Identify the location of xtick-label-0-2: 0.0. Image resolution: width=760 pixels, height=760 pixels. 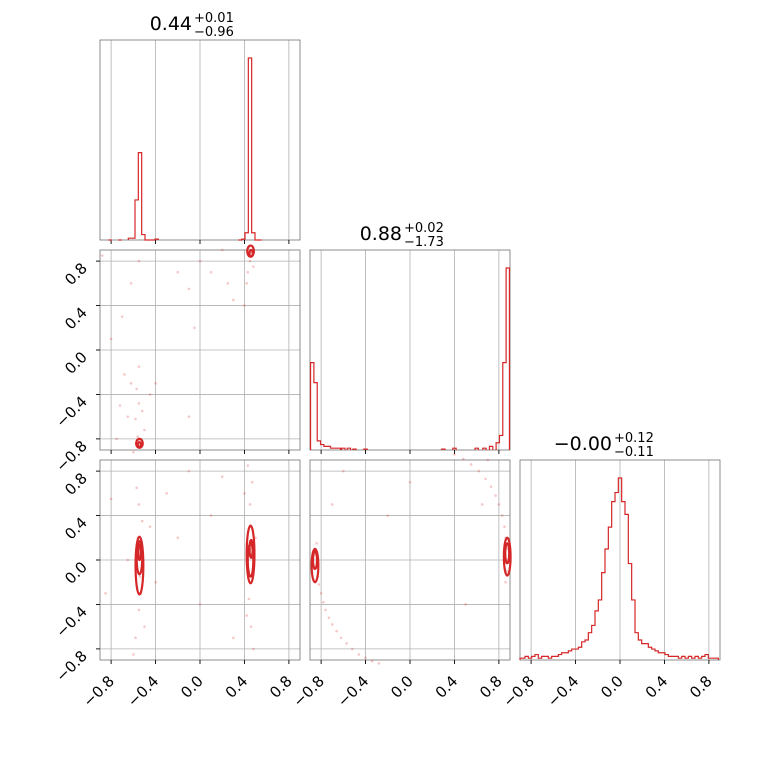
(192, 687).